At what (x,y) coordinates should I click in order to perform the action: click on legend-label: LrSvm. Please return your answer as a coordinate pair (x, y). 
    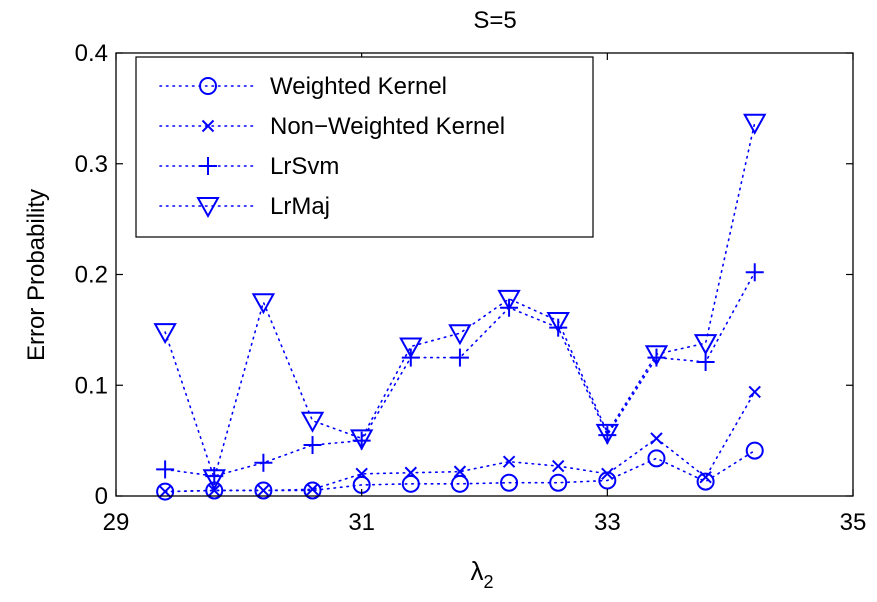
    Looking at the image, I should click on (304, 166).